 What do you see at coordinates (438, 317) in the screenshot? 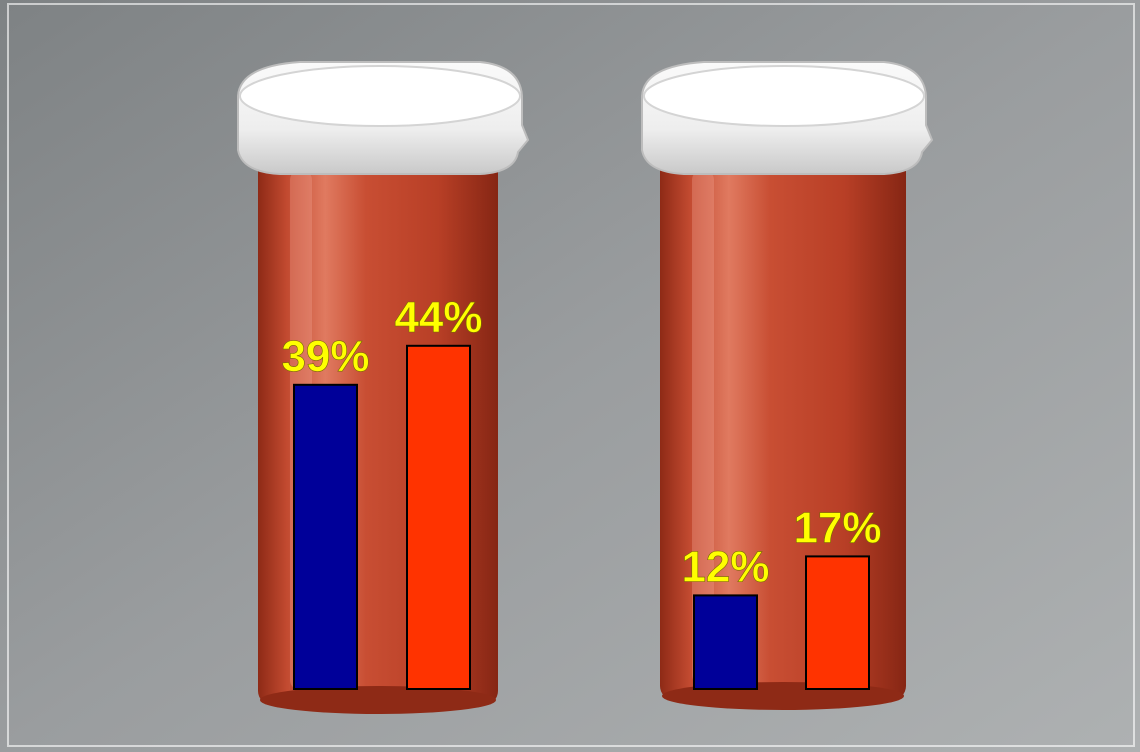
I see `bar-label-left-2: 44%` at bounding box center [438, 317].